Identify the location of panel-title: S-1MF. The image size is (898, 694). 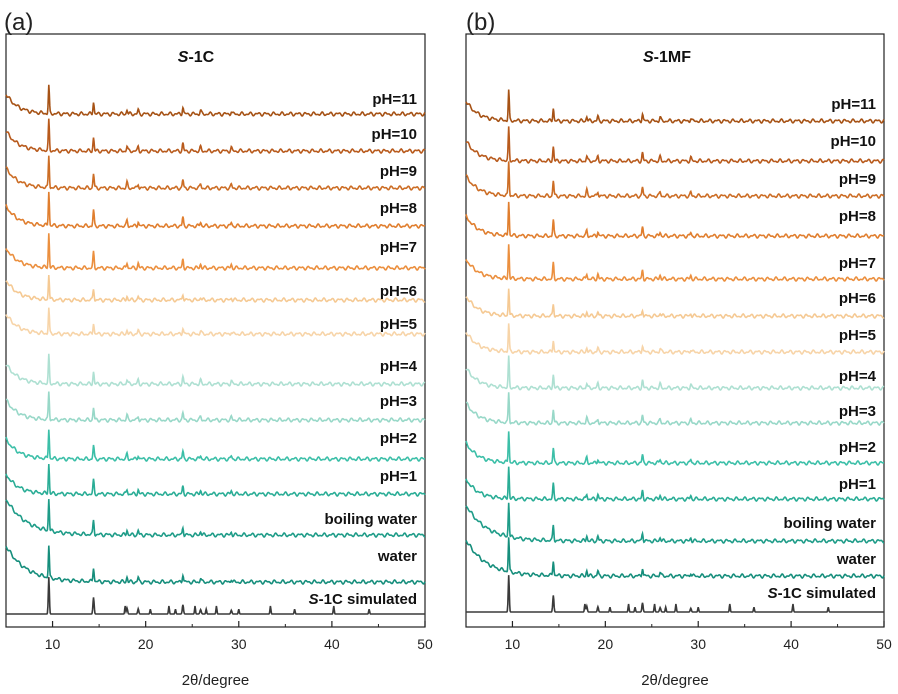
(667, 57).